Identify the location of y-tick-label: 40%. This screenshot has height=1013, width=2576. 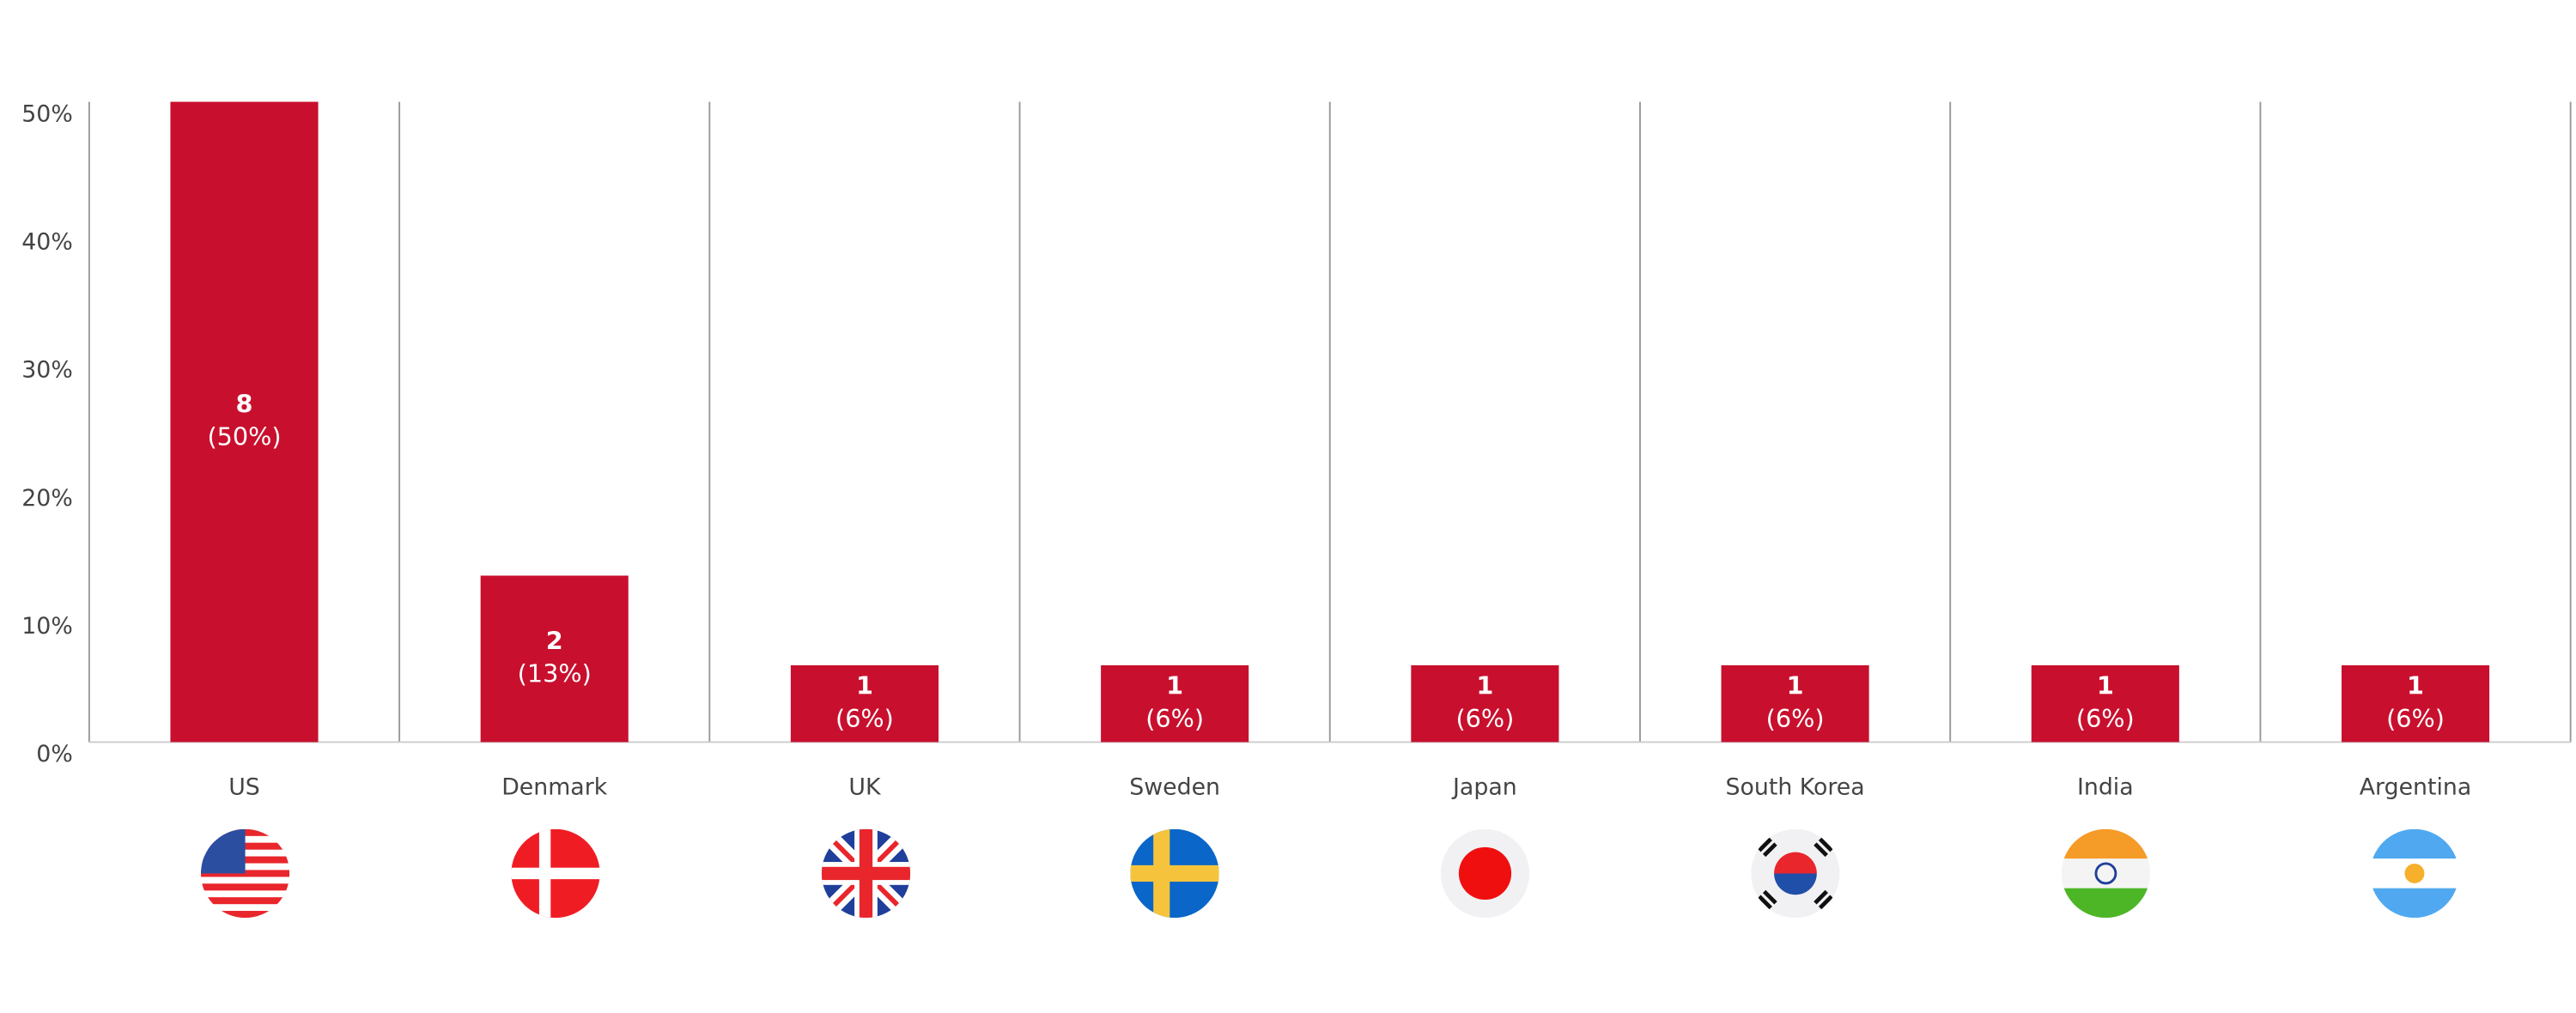
(46, 242).